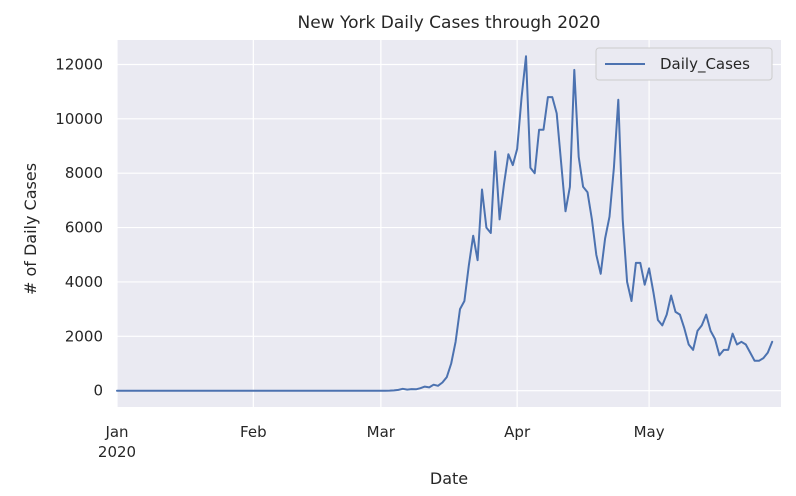 This screenshot has height=496, width=796. I want to click on y-tick-label: 0, so click(98, 391).